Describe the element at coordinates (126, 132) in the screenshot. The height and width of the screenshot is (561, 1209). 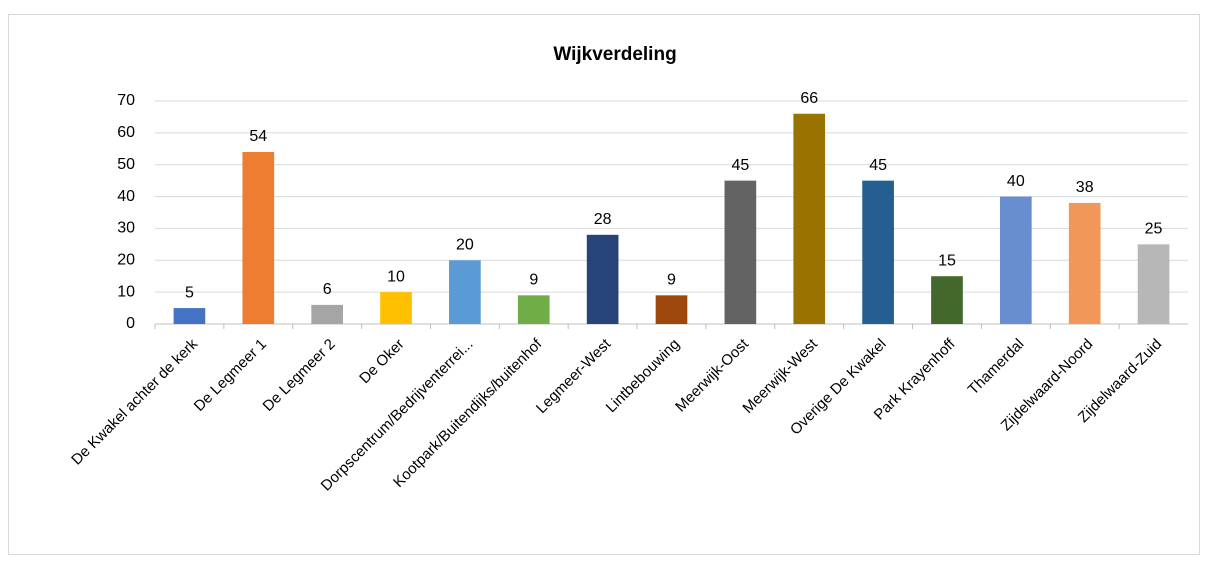
I see `y-tick-label: 60` at that location.